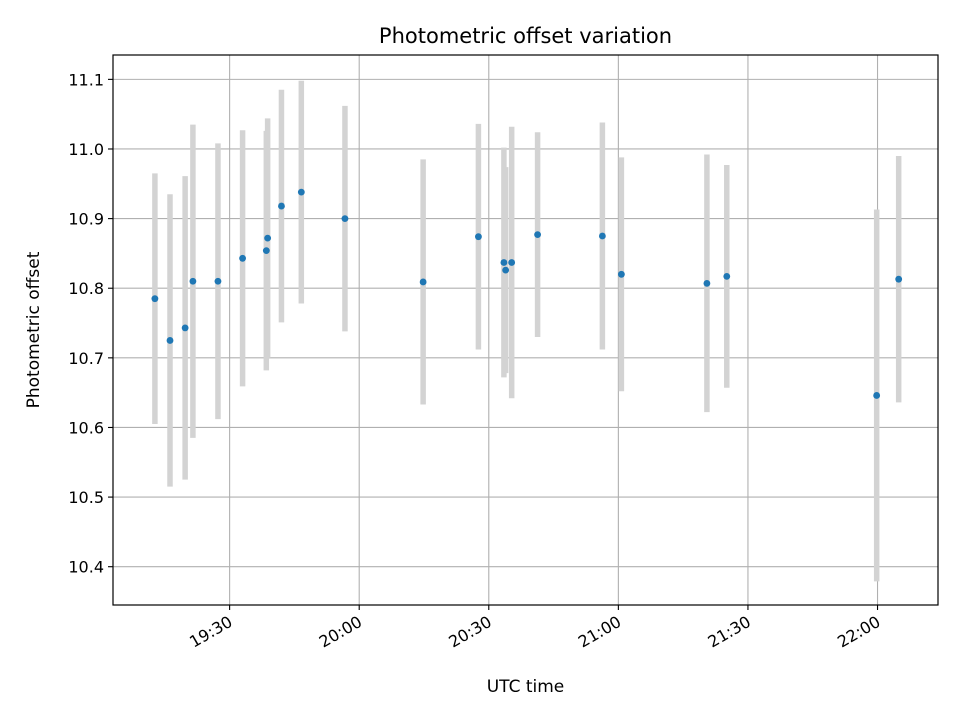  Describe the element at coordinates (535, 628) in the screenshot. I see `x-axis-ticks: 19:30 20:00 20:30 21:00 21:30 22:00` at that location.